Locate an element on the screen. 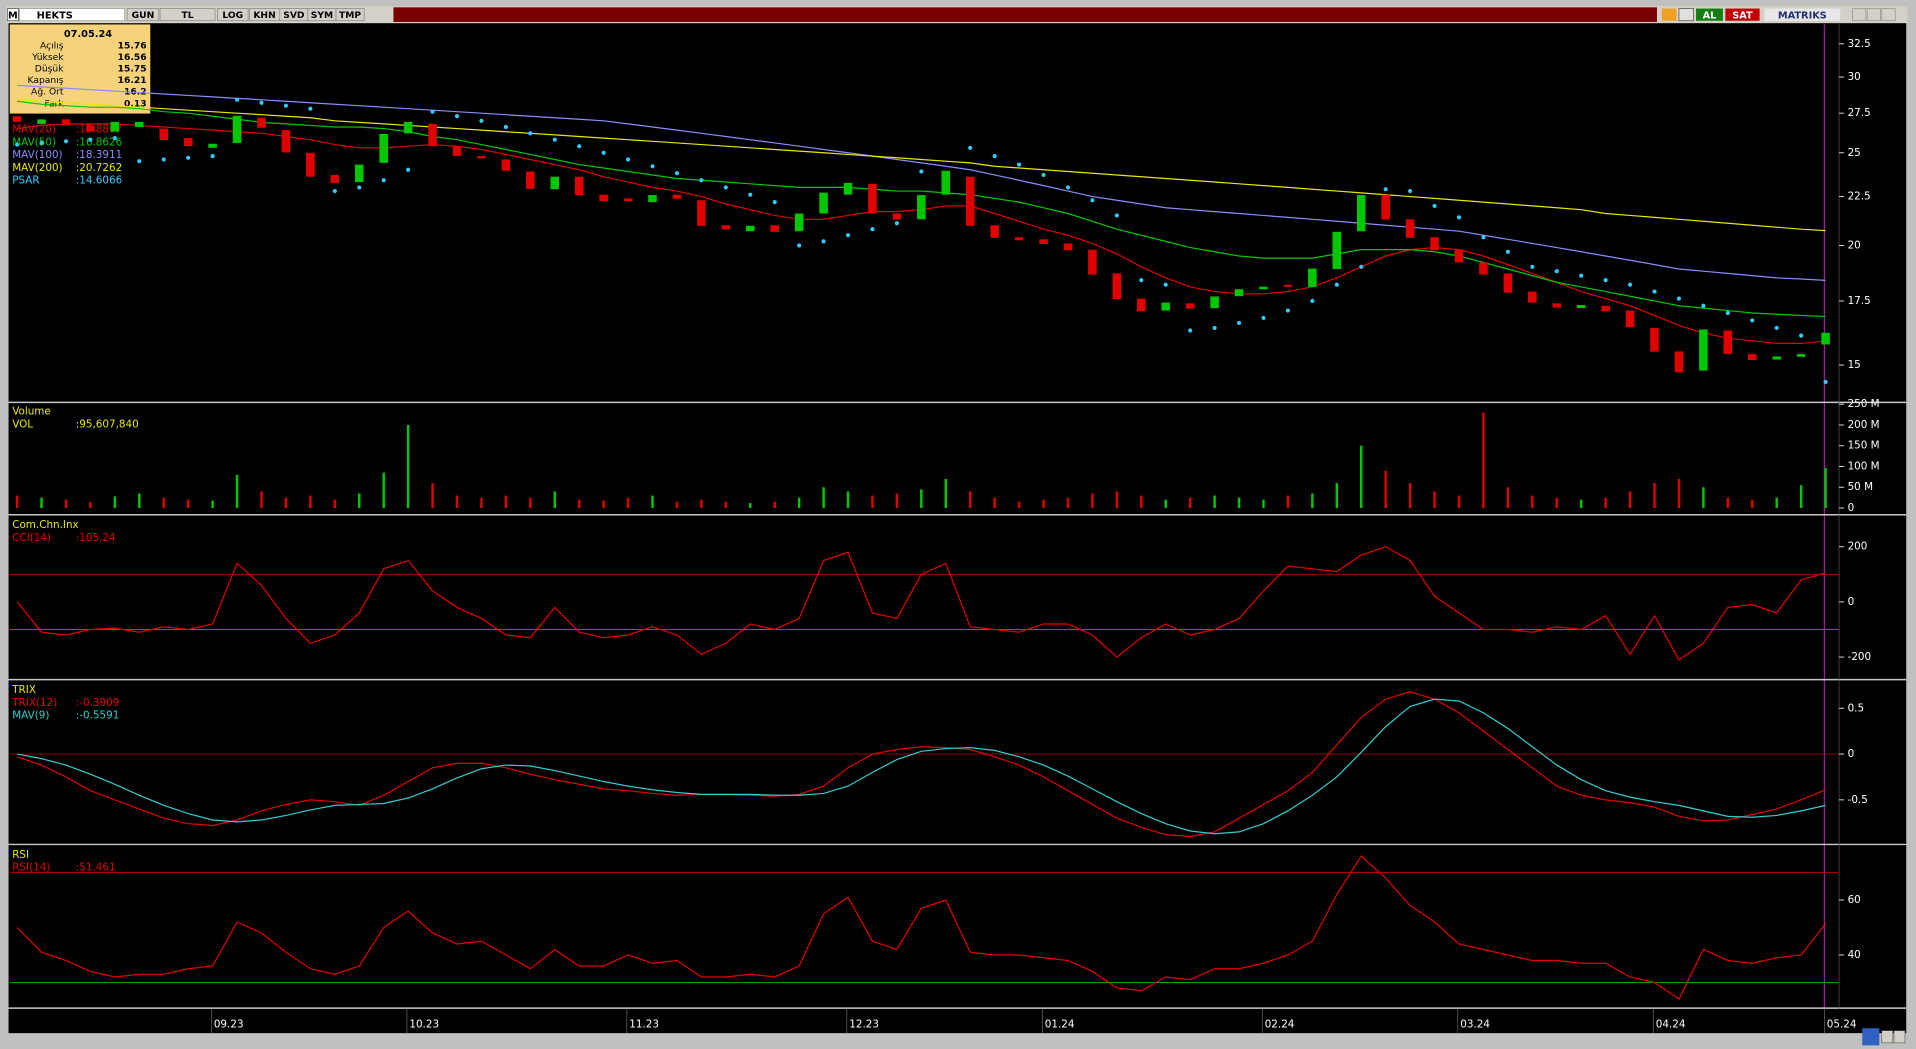  y-tick-label: 60 is located at coordinates (1854, 900).